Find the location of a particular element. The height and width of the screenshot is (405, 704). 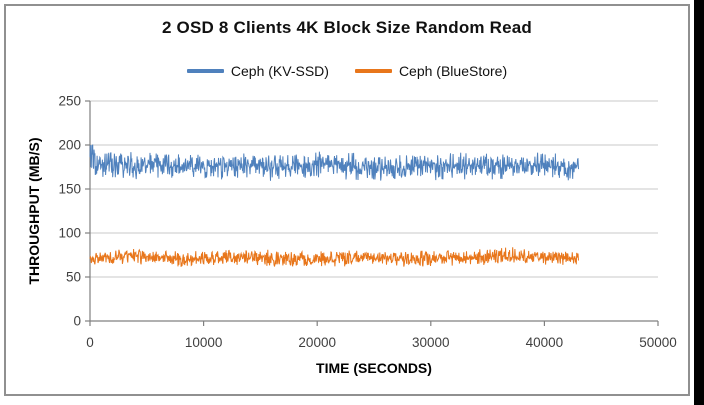

legend-item-kv-ssd: Ceph (KV-SSD) is located at coordinates (257, 71).